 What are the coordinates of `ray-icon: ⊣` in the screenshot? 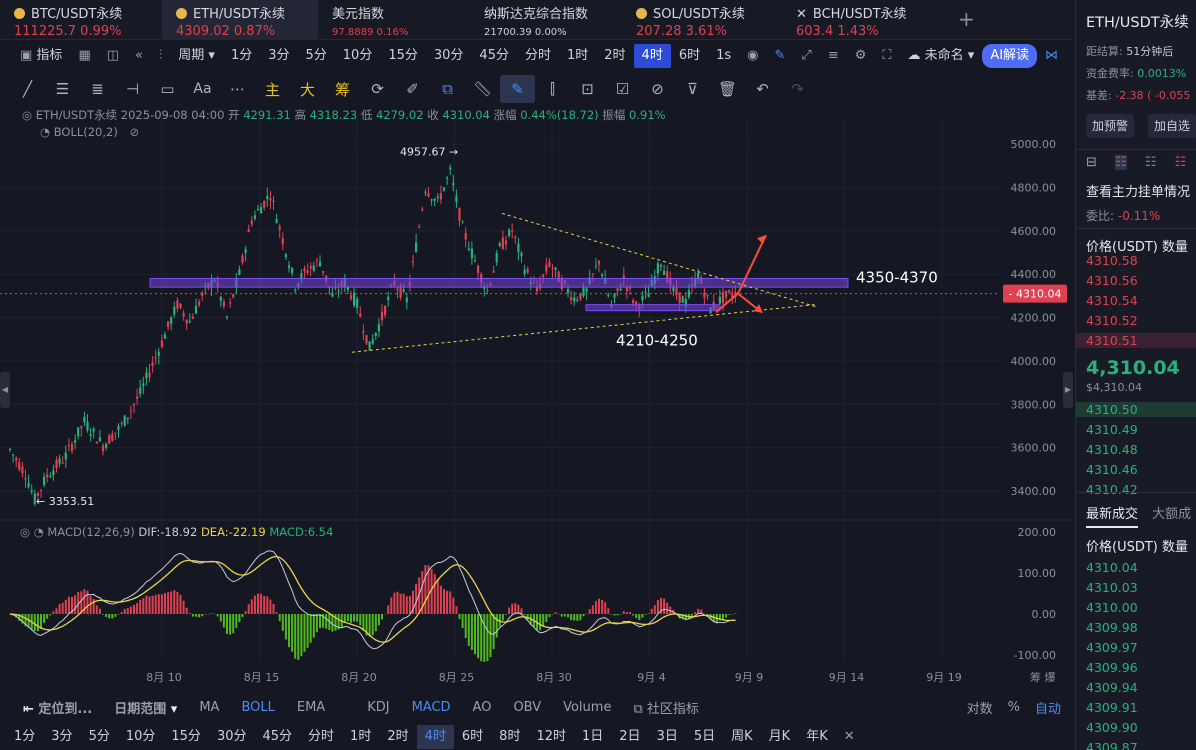 It's located at (132, 89).